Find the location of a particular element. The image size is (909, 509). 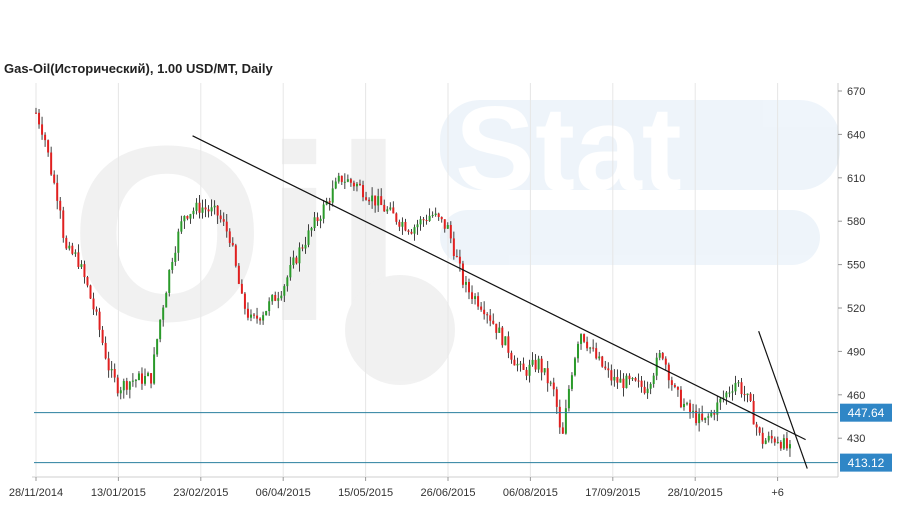

y-tick-label: 520 is located at coordinates (856, 309).